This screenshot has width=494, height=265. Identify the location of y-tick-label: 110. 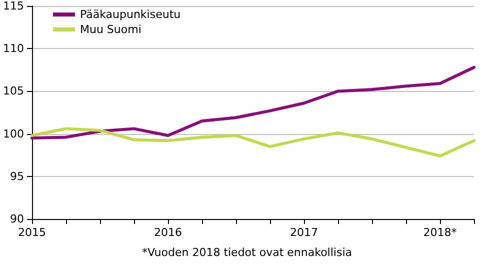
(13, 49).